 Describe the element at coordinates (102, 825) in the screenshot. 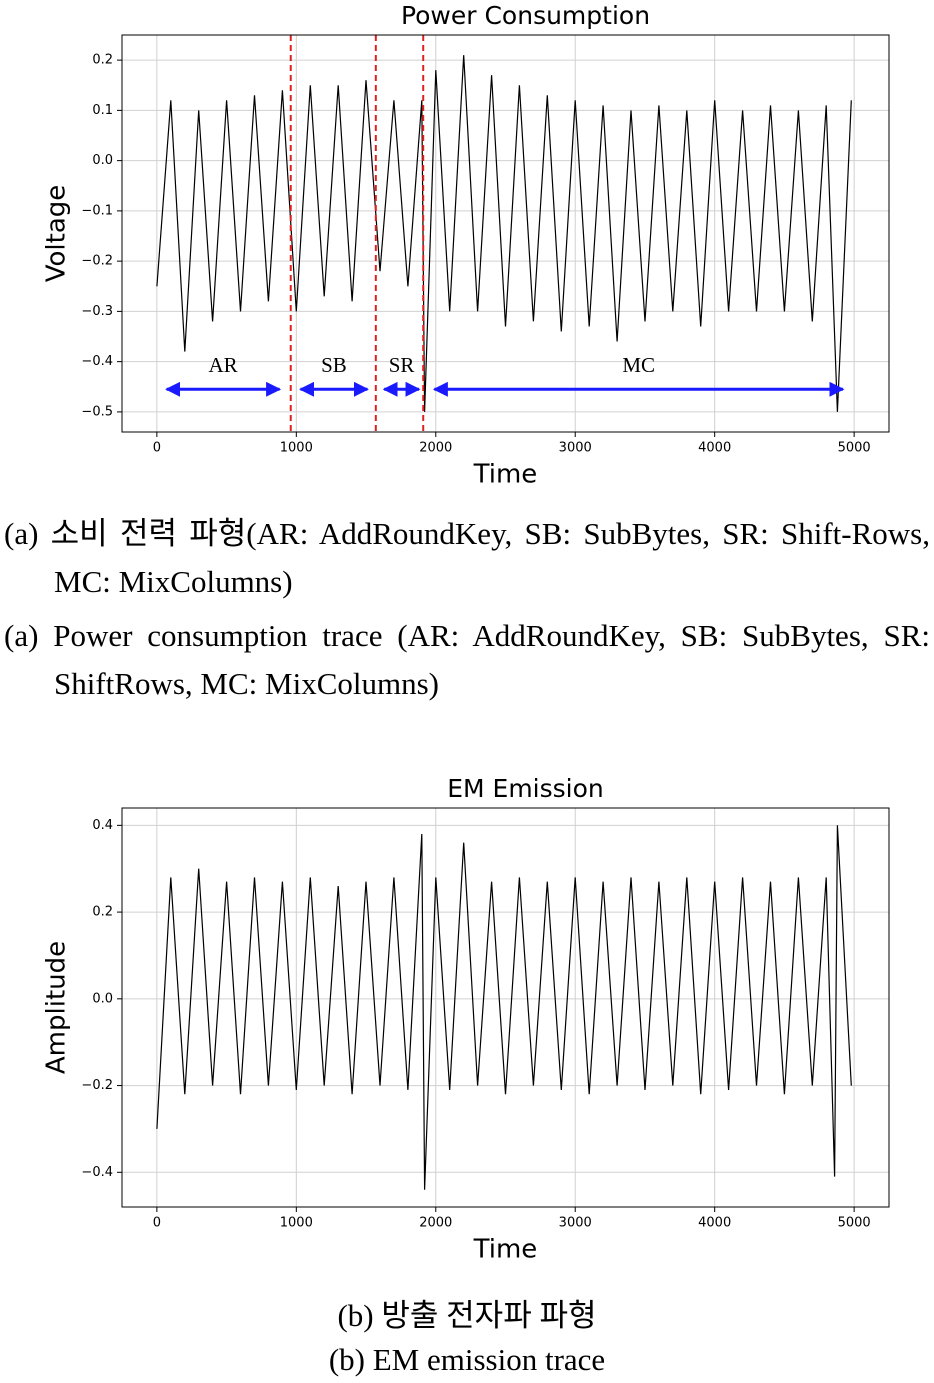

I see `y-tick-label: 0.4` at that location.